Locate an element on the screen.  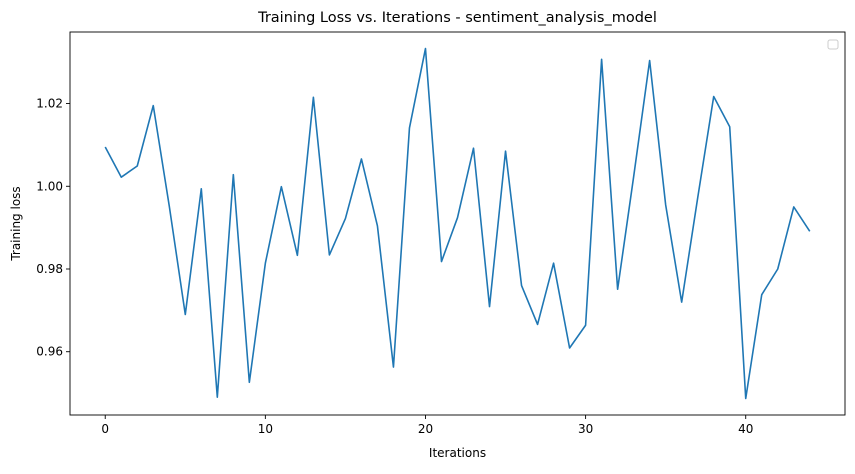
x-tick-label: 0 is located at coordinates (105, 429).